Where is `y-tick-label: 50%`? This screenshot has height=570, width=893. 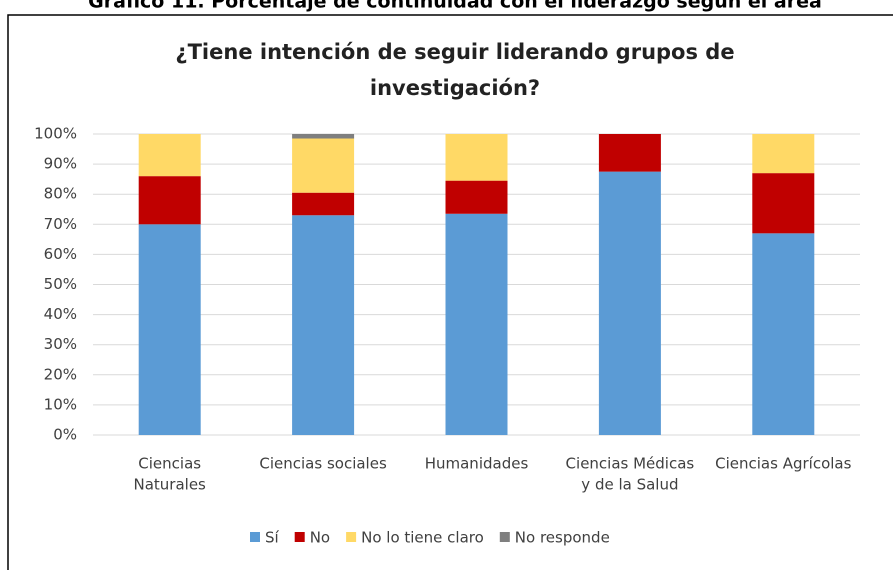 y-tick-label: 50% is located at coordinates (60, 284).